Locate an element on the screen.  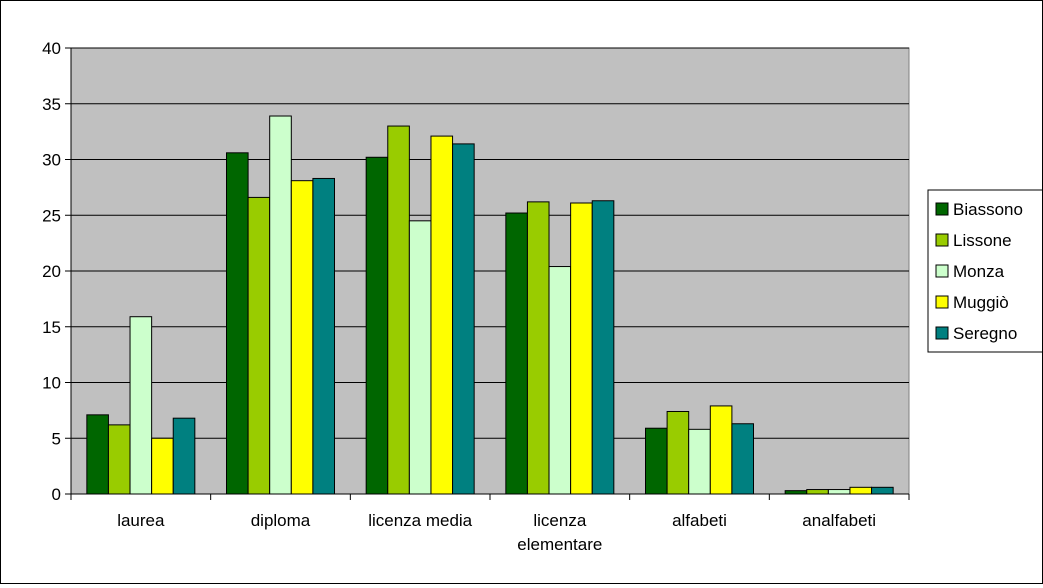
y-tick-label: 15 is located at coordinates (51, 327).